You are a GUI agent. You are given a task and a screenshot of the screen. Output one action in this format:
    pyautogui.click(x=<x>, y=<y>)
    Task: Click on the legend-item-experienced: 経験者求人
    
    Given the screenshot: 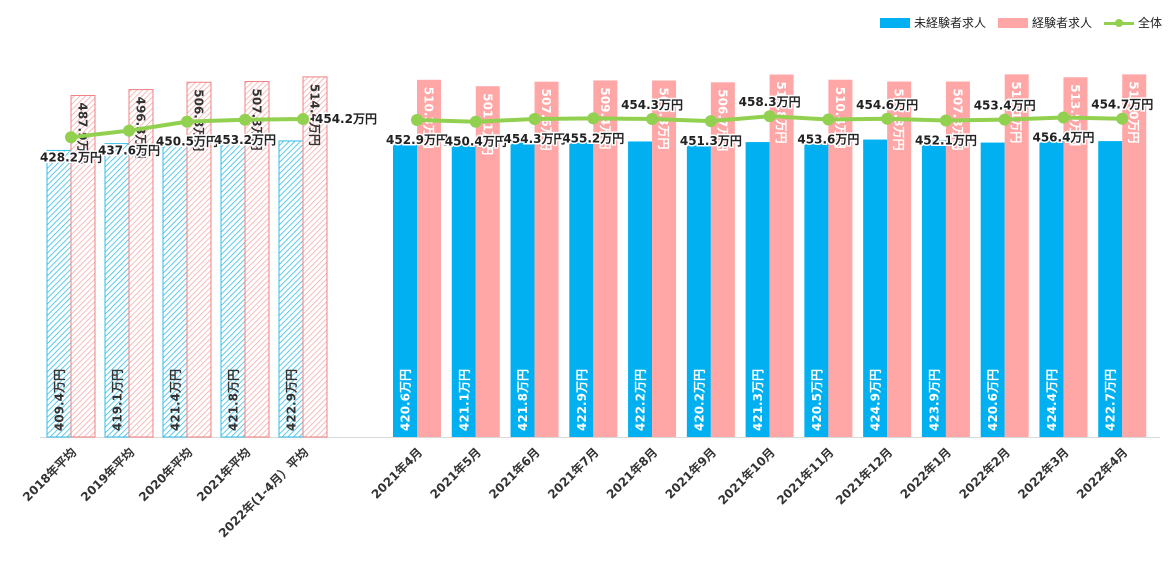 What is the action you would take?
    pyautogui.click(x=1044, y=22)
    